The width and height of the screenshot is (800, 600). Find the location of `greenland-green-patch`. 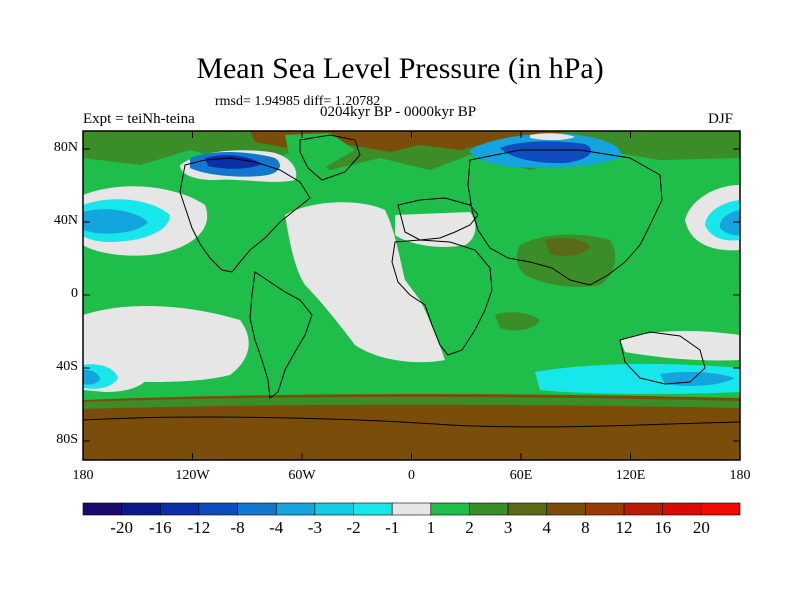

greenland-green-patch is located at coordinates (320, 151).